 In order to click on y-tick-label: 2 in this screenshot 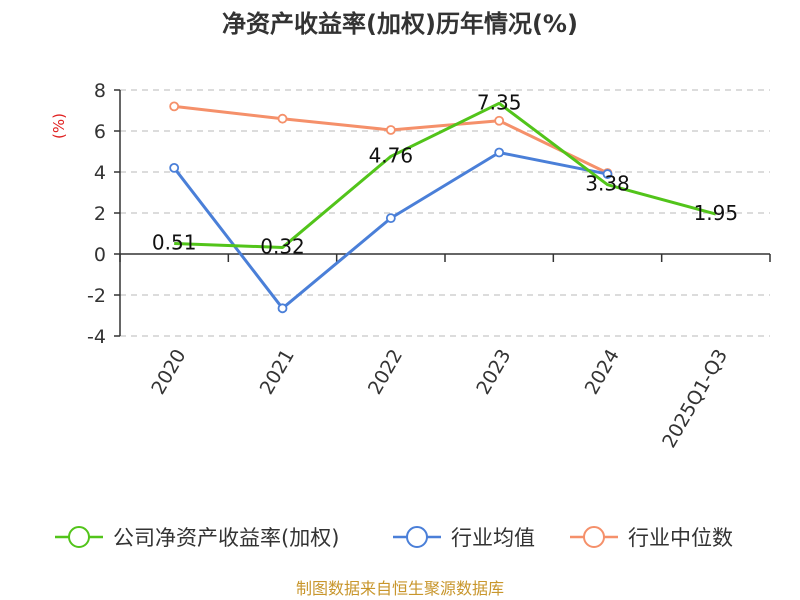, I will do `click(100, 214)`.